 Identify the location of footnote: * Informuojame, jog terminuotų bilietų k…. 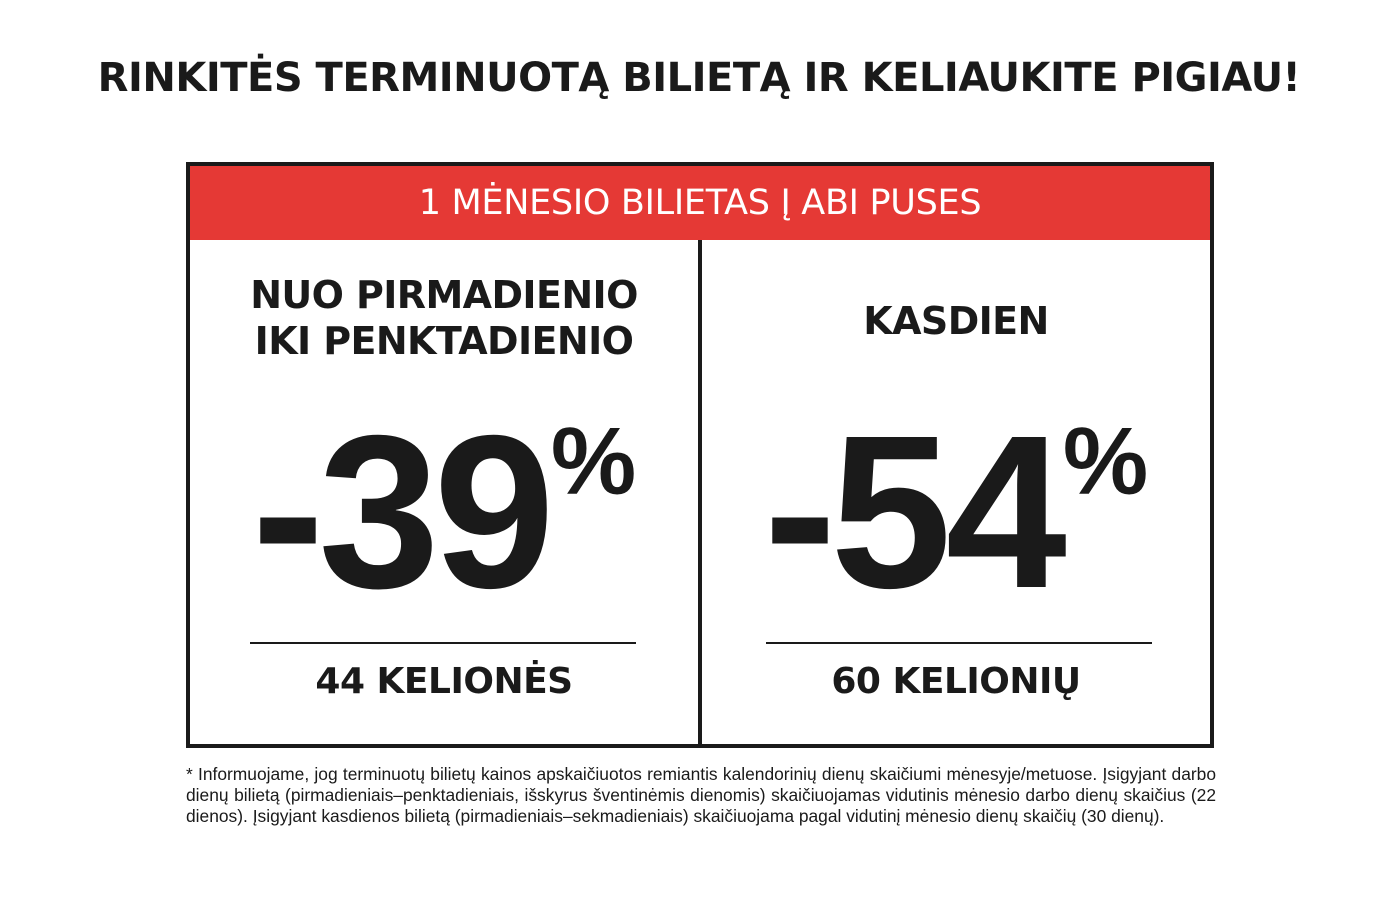
(701, 795).